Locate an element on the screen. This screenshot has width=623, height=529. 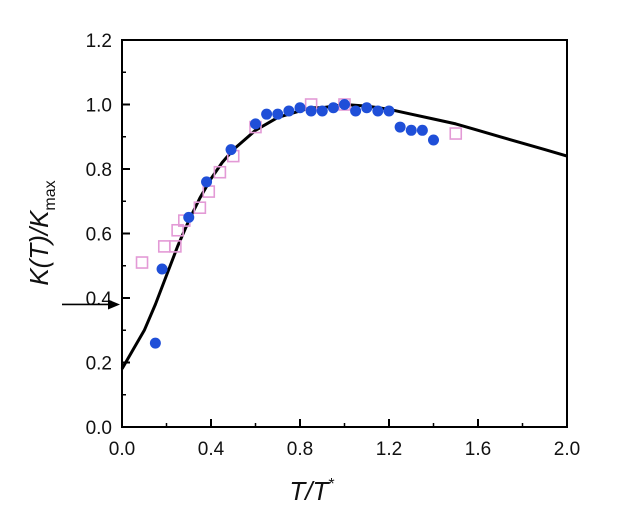
y-tick-label: 1.2 is located at coordinates (99, 41).